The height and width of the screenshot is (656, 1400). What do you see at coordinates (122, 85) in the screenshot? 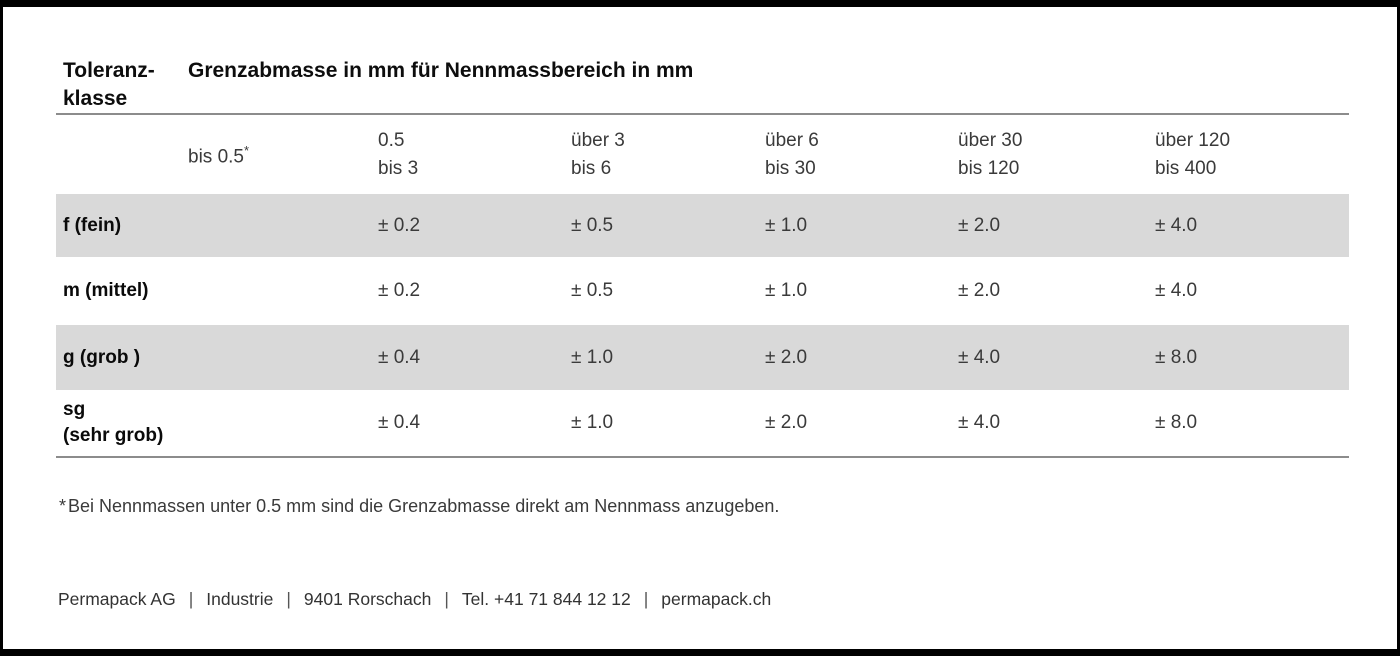
I see `row-header-column-title: Toleranz- klasse` at bounding box center [122, 85].